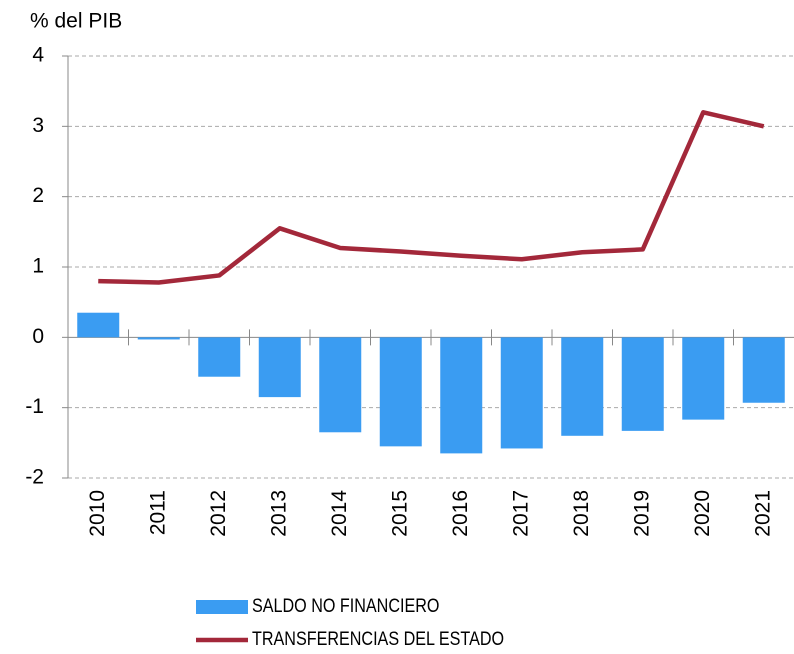  Describe the element at coordinates (38, 266) in the screenshot. I see `y-tick-label: 1` at that location.